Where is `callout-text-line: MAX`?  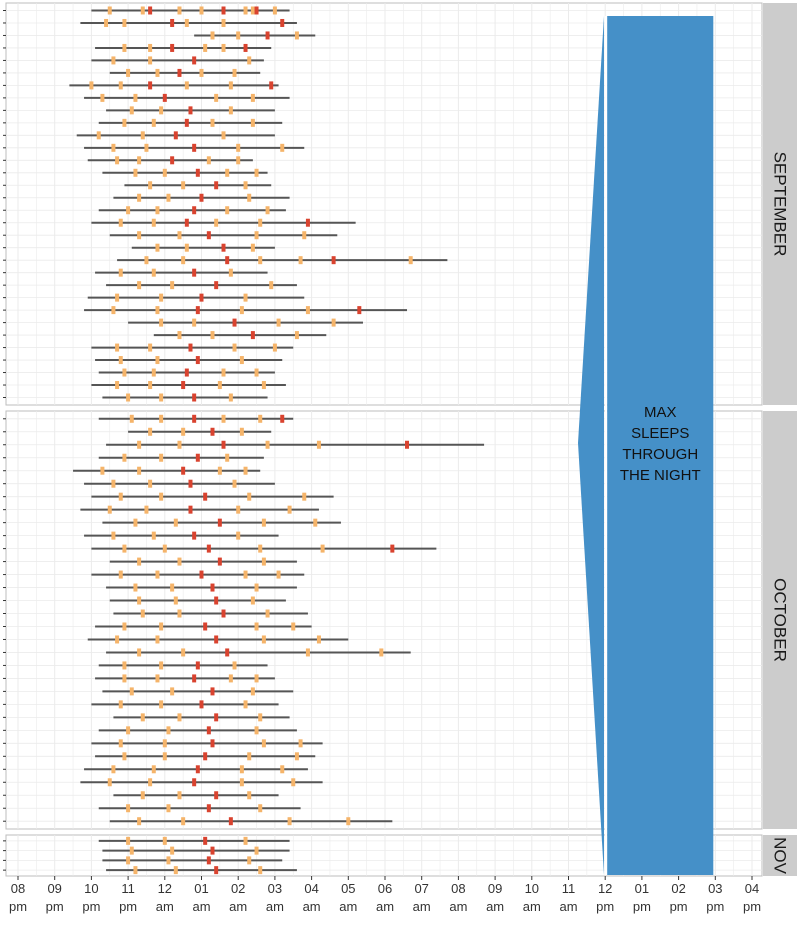
callout-text-line: MAX is located at coordinates (660, 412).